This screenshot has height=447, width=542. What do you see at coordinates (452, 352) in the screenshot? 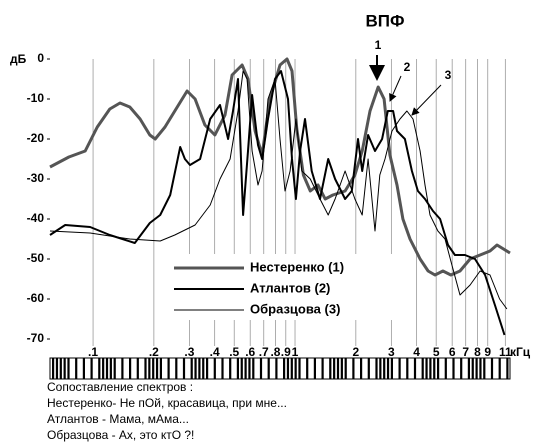
I see `x-tick-label: 6` at bounding box center [452, 352].